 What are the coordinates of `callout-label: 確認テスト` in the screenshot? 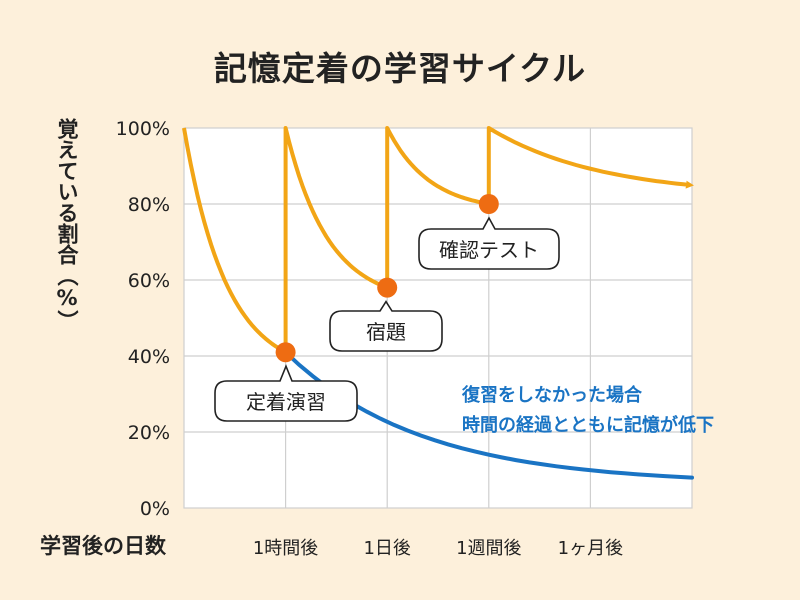 It's located at (489, 250).